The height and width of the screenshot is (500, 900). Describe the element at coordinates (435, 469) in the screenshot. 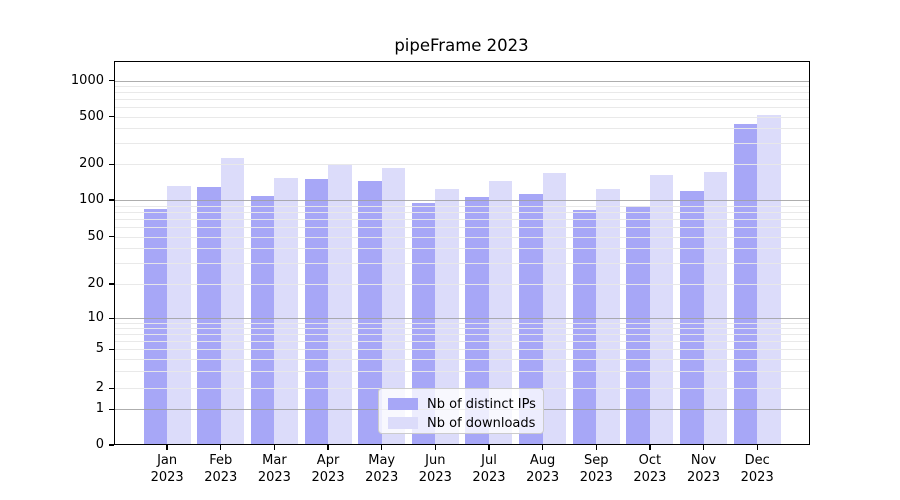

I see `x-tick-label-jun: Jun 2023` at that location.